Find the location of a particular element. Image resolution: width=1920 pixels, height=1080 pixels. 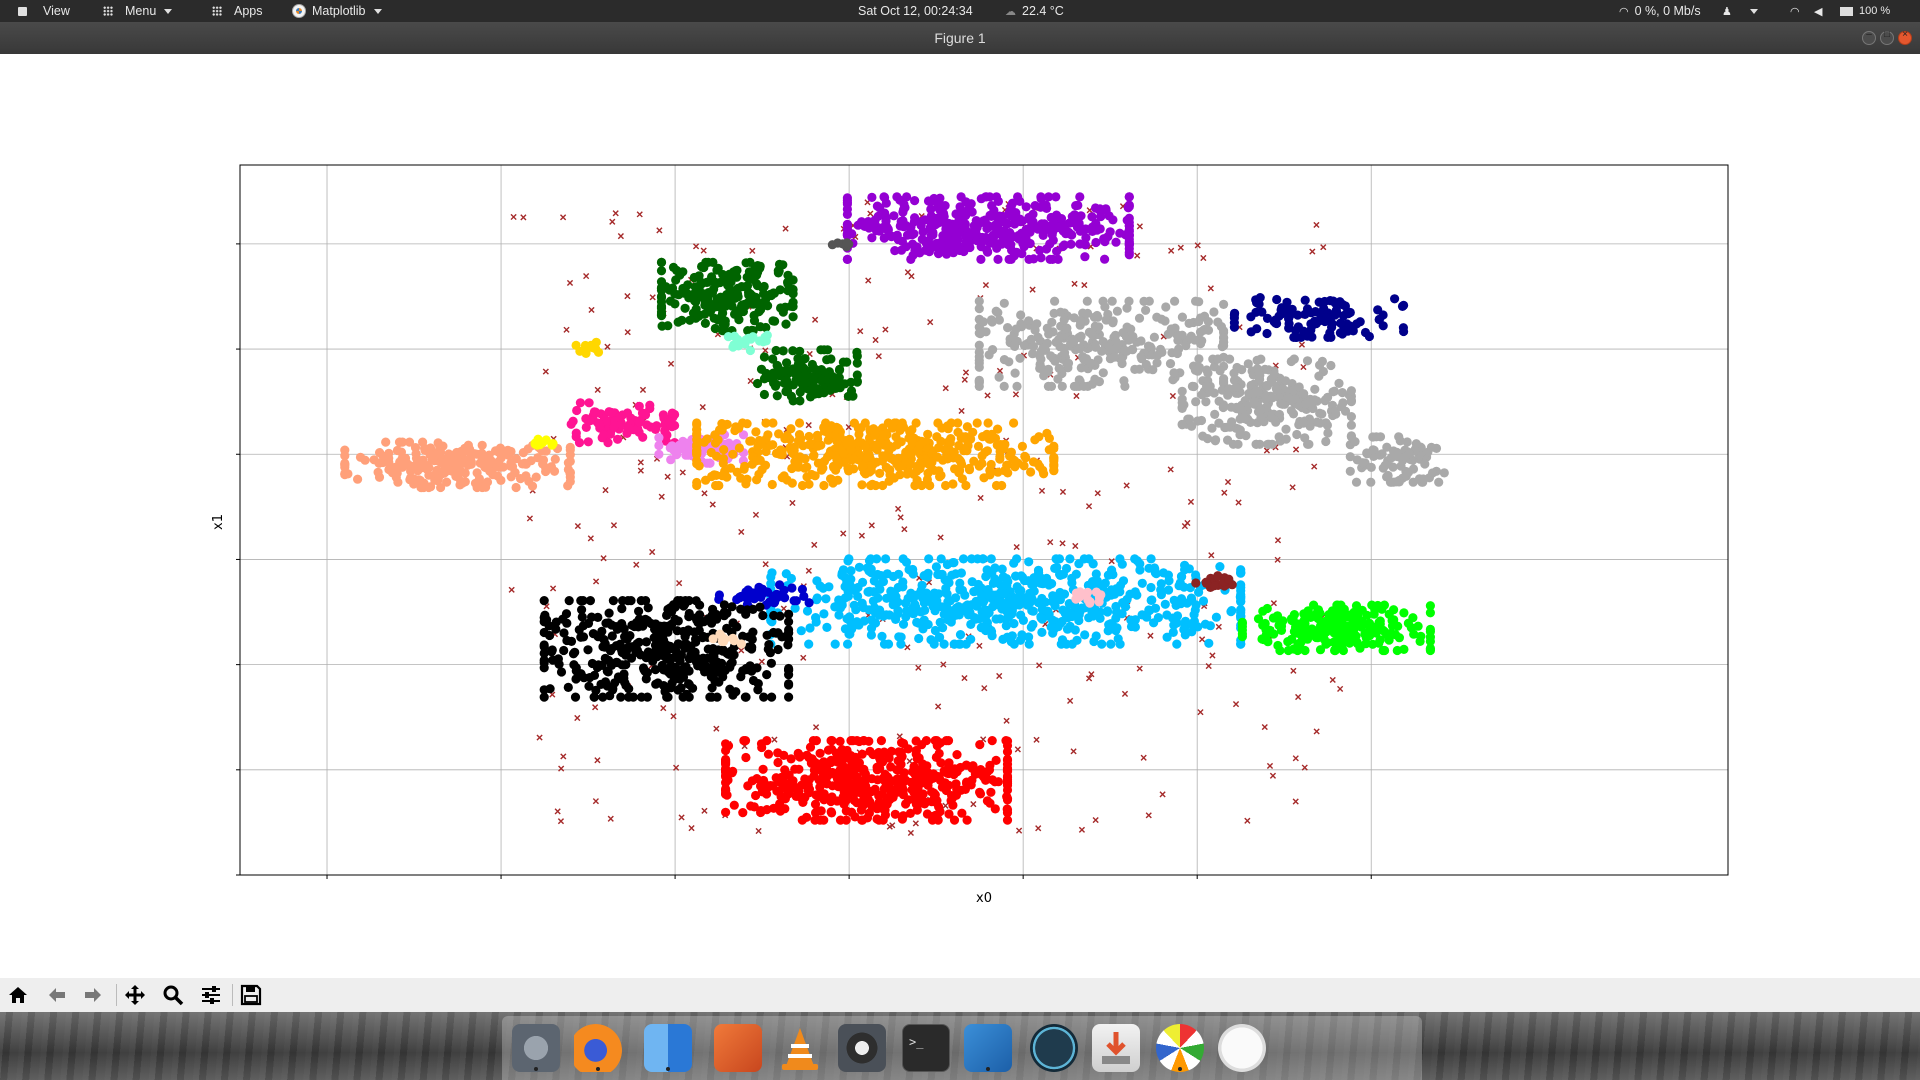

vscode-icon is located at coordinates (988, 1048).